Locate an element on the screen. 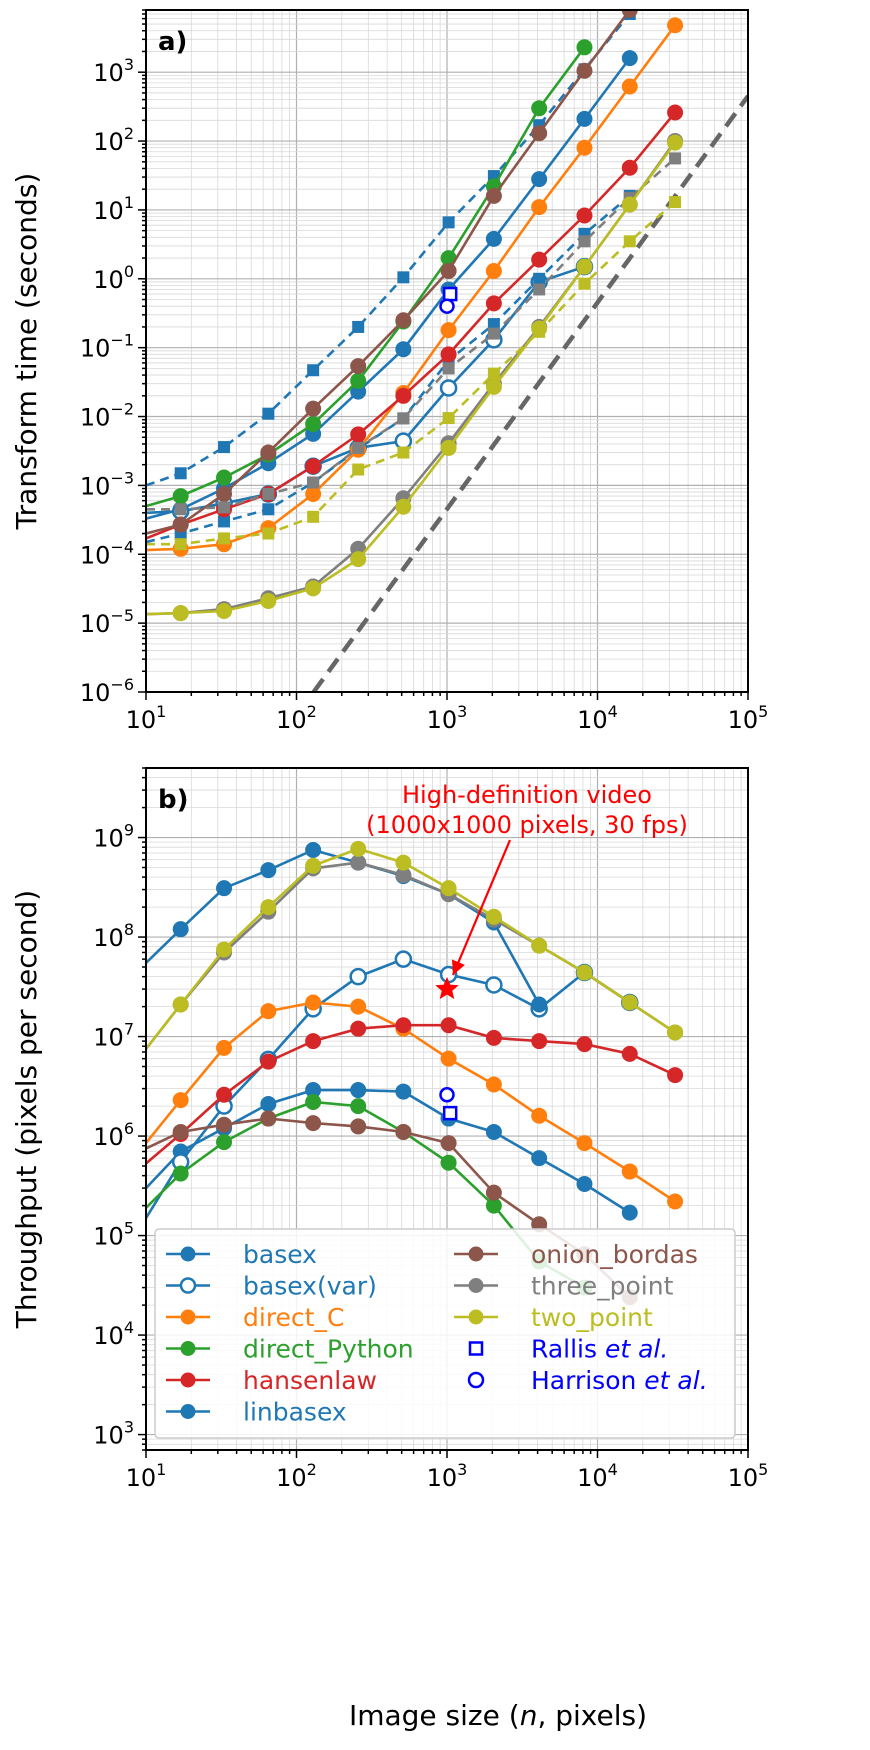  x-axis-label-variable: n is located at coordinates (529, 1715).